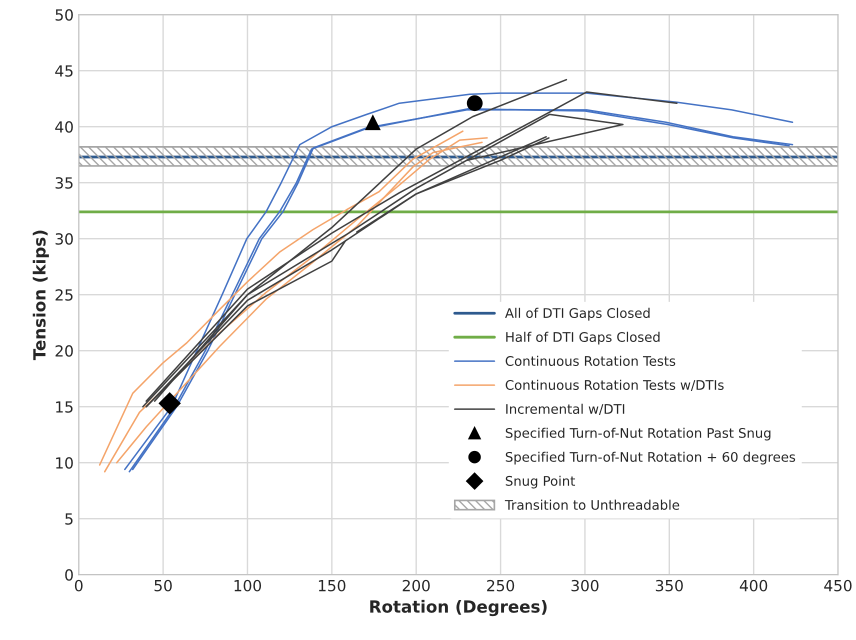 The height and width of the screenshot is (640, 856). Describe the element at coordinates (669, 586) in the screenshot. I see `x-tick-label: 350` at that location.